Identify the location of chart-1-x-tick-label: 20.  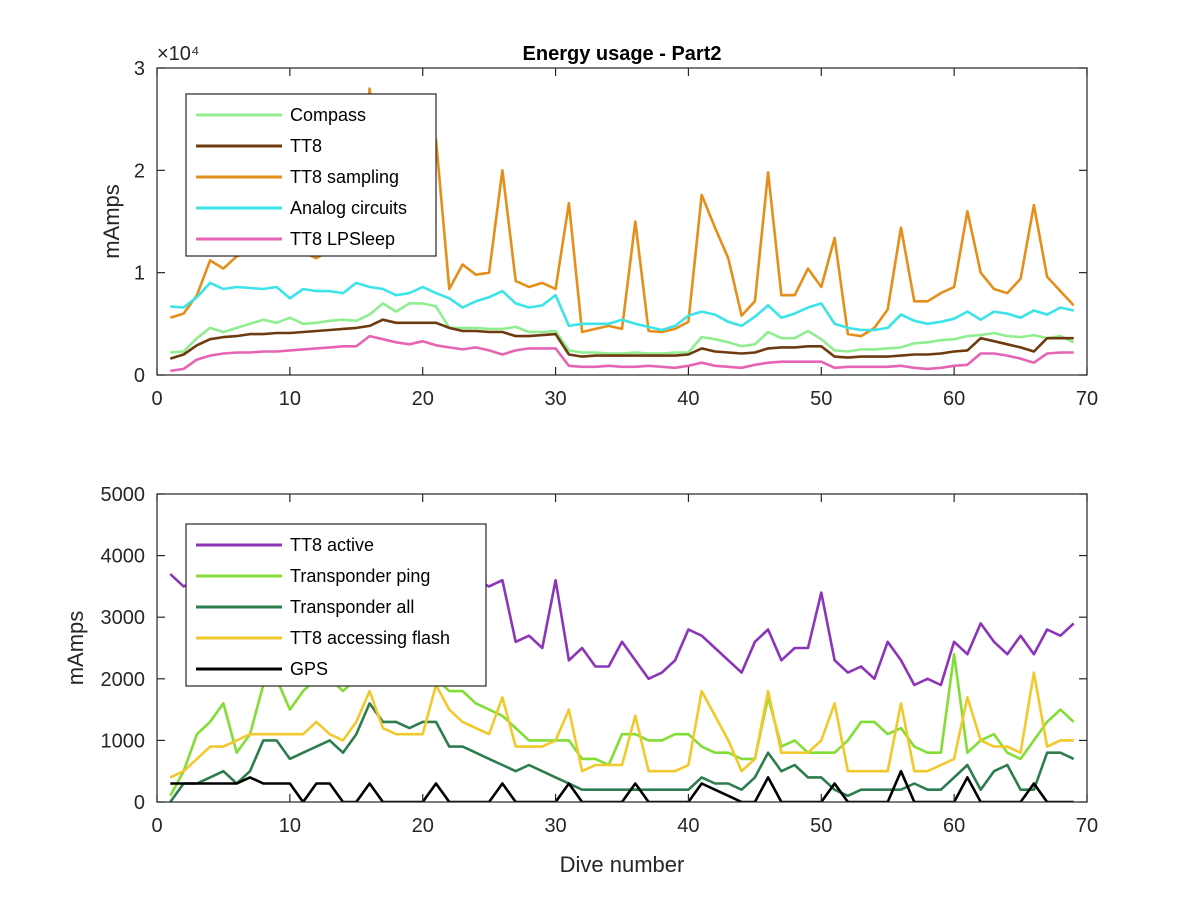
(423, 399).